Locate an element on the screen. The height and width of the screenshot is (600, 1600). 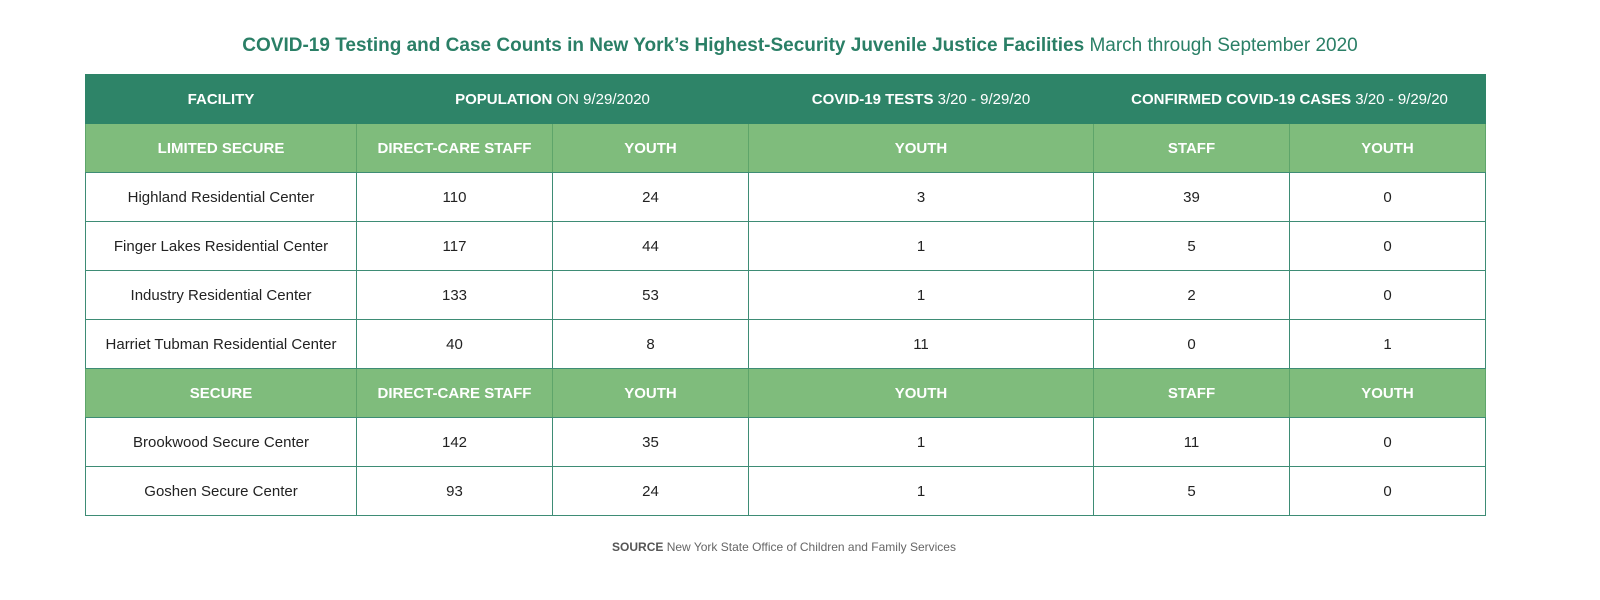
cell-youth-tests: 3 is located at coordinates (921, 197).